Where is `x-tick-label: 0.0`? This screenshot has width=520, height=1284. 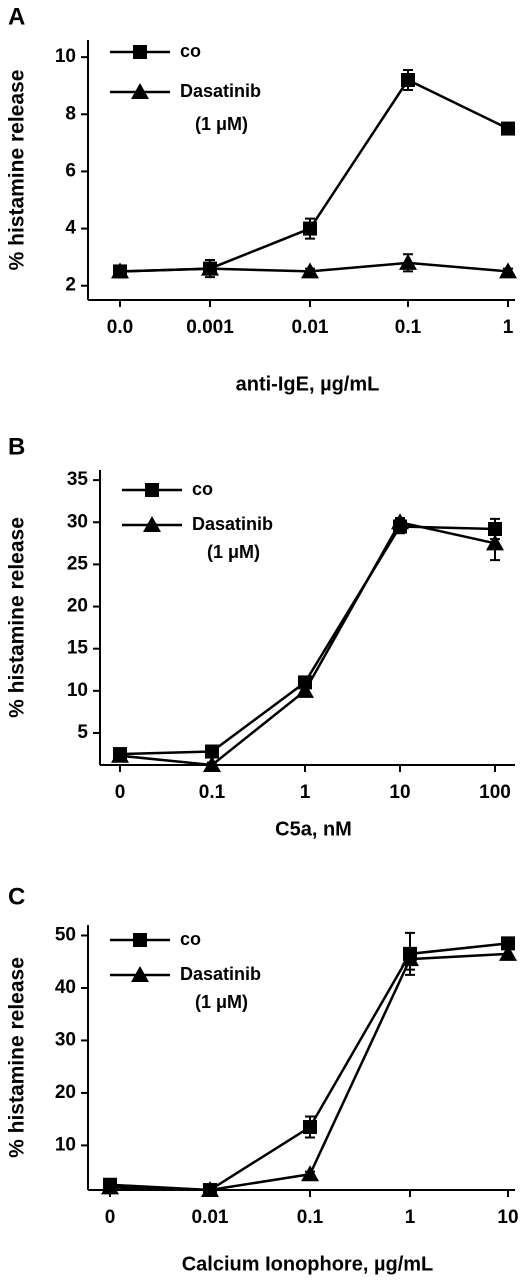 x-tick-label: 0.0 is located at coordinates (120, 327).